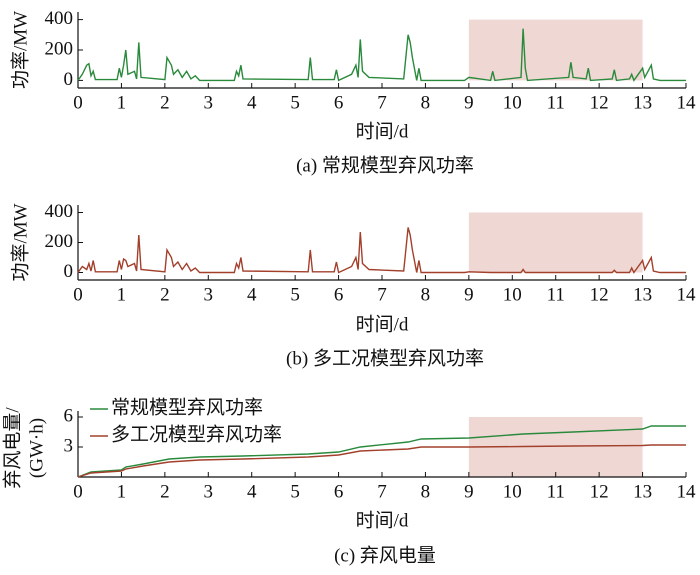 The image size is (700, 575). What do you see at coordinates (385, 358) in the screenshot?
I see `chart-title: (b) 多工况模型弃风功率` at bounding box center [385, 358].